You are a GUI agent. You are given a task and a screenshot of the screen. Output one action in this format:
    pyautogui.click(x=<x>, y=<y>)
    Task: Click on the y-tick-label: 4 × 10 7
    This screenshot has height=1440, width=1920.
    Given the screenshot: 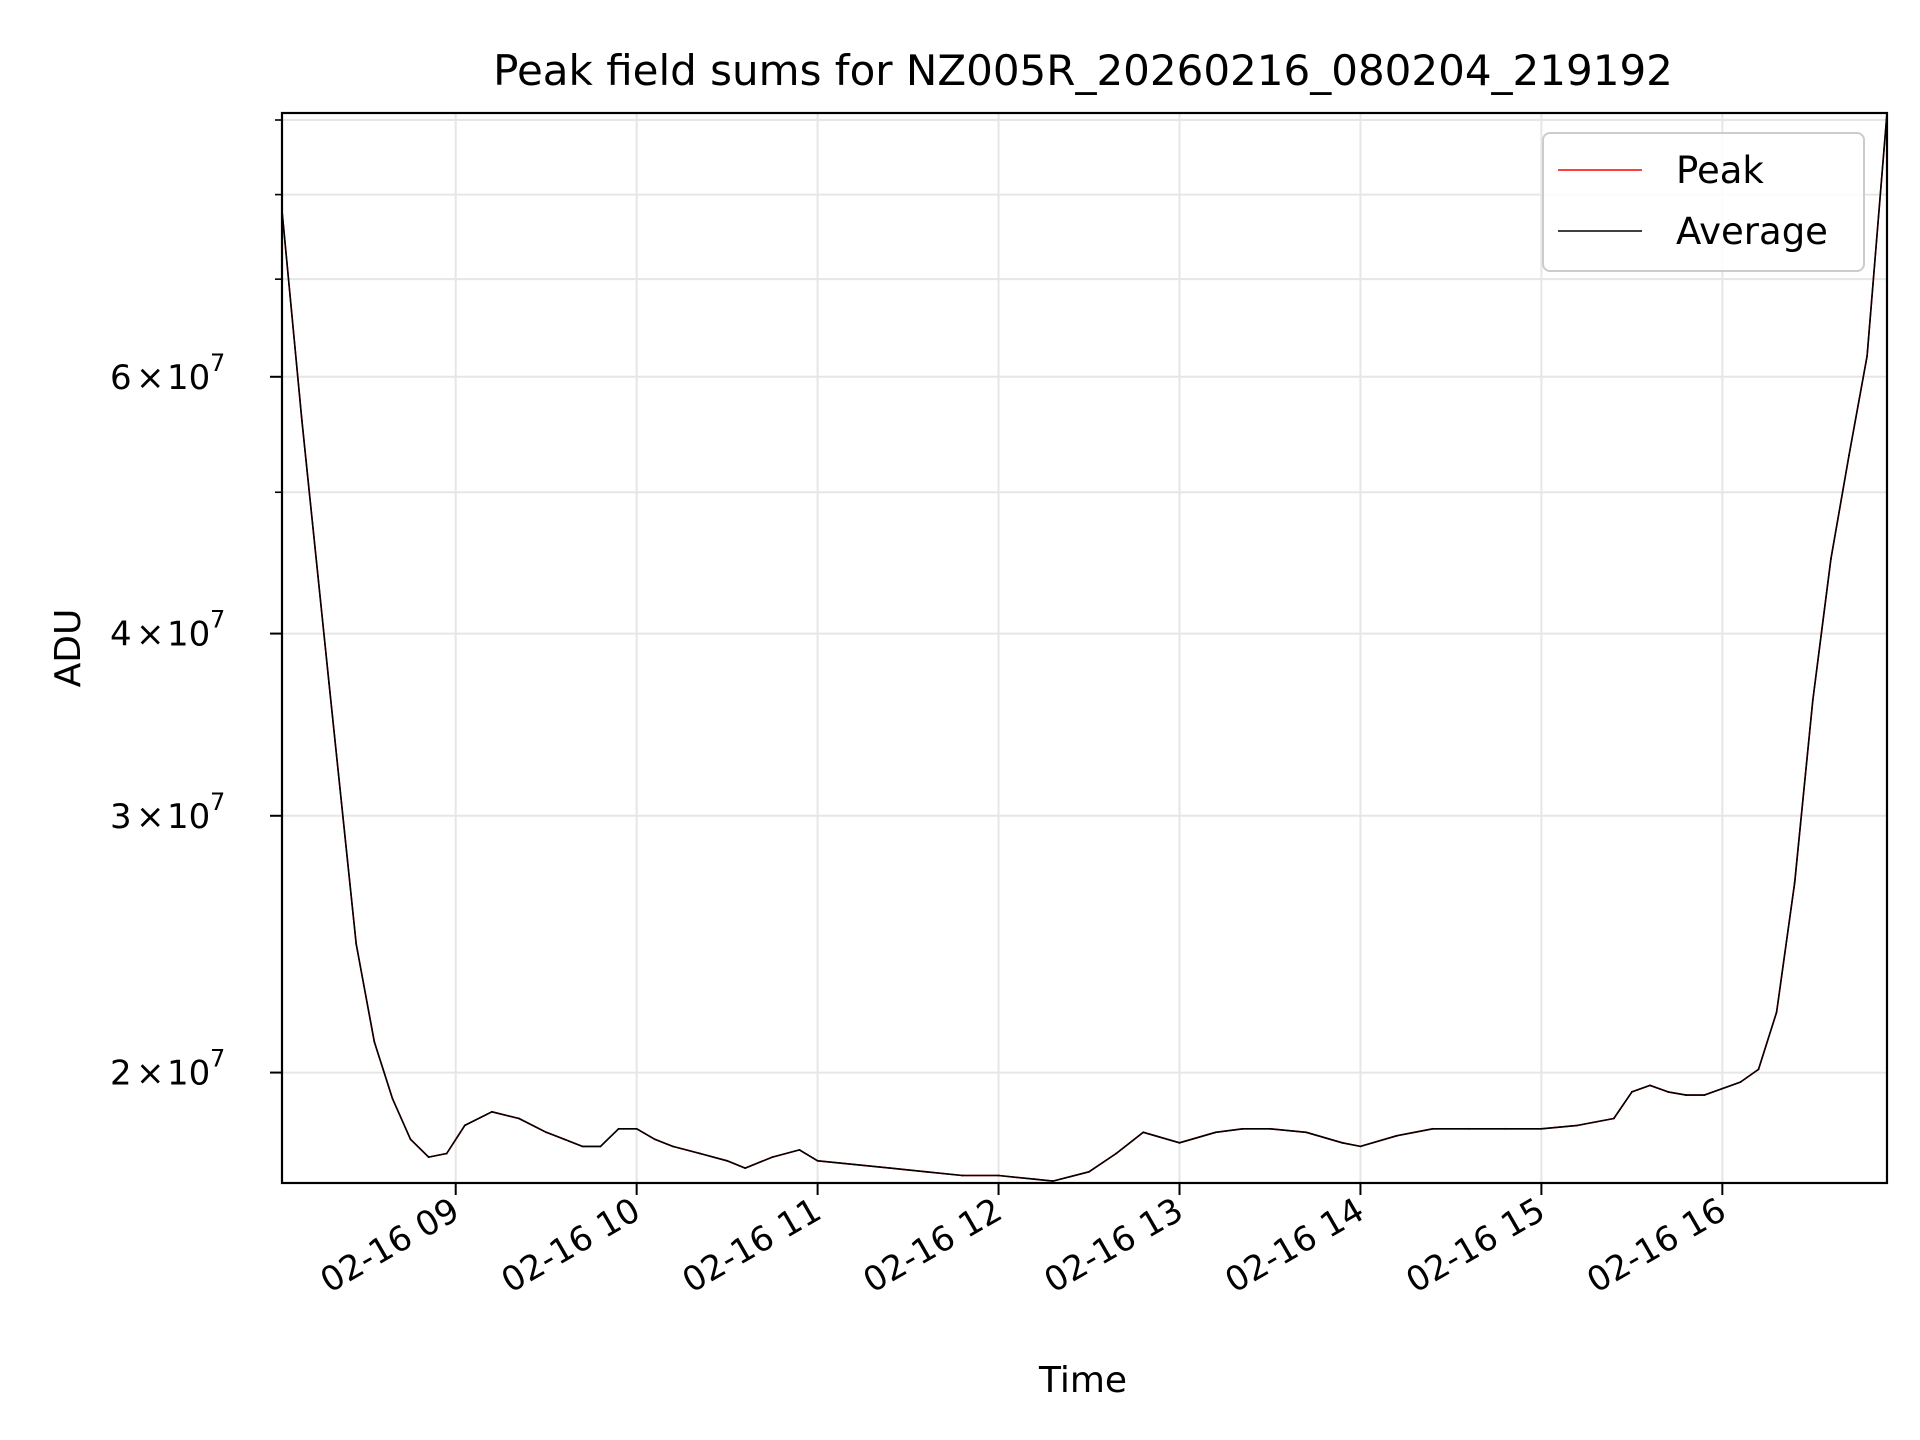 What is the action you would take?
    pyautogui.click(x=167, y=630)
    